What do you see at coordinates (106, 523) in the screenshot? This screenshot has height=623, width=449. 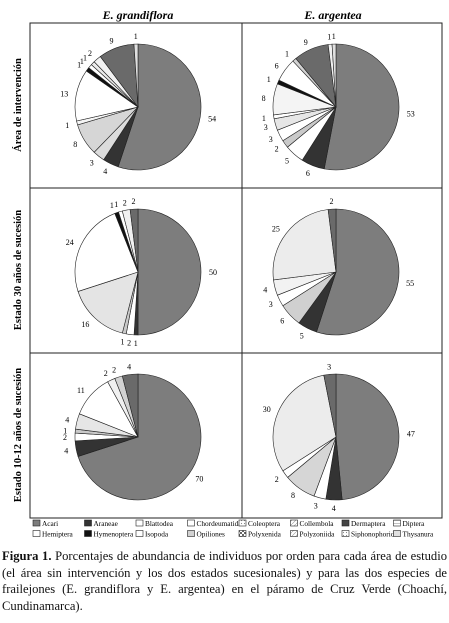 I see `legend-label: Araneae` at bounding box center [106, 523].